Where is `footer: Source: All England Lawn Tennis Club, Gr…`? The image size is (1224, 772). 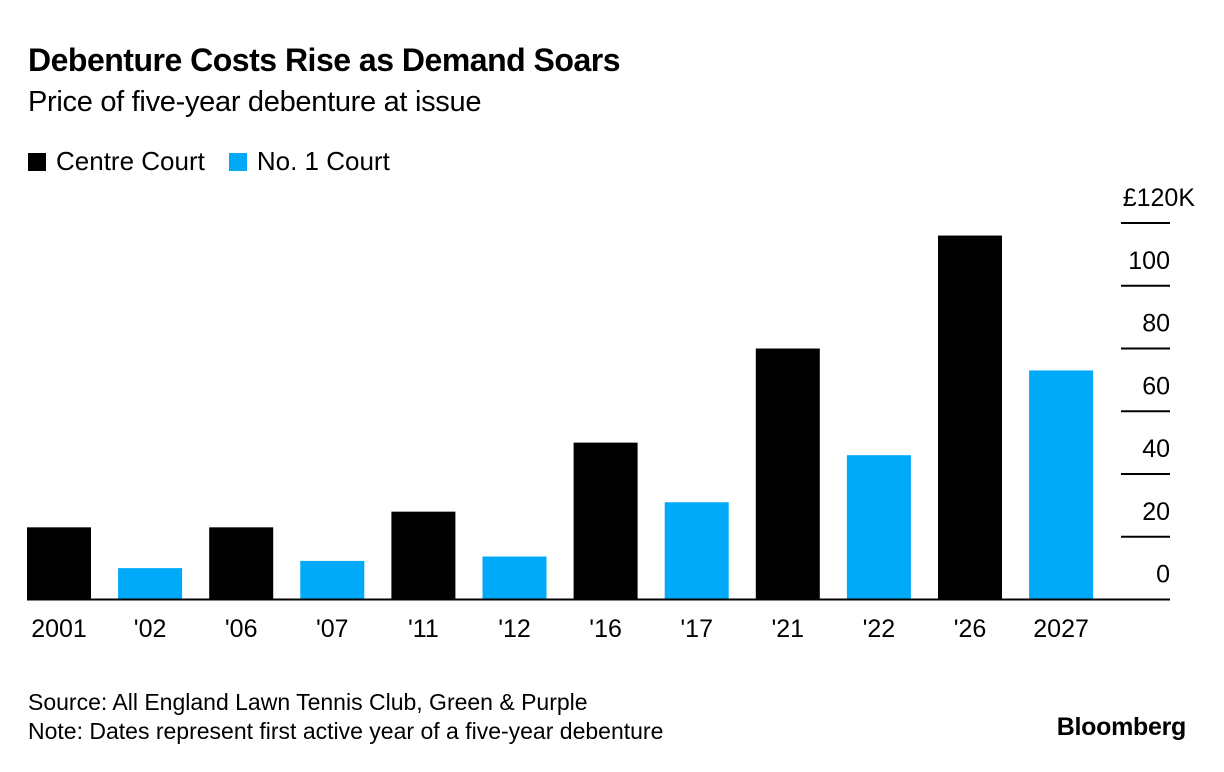
footer: Source: All England Lawn Tennis Club, Gr… is located at coordinates (345, 717).